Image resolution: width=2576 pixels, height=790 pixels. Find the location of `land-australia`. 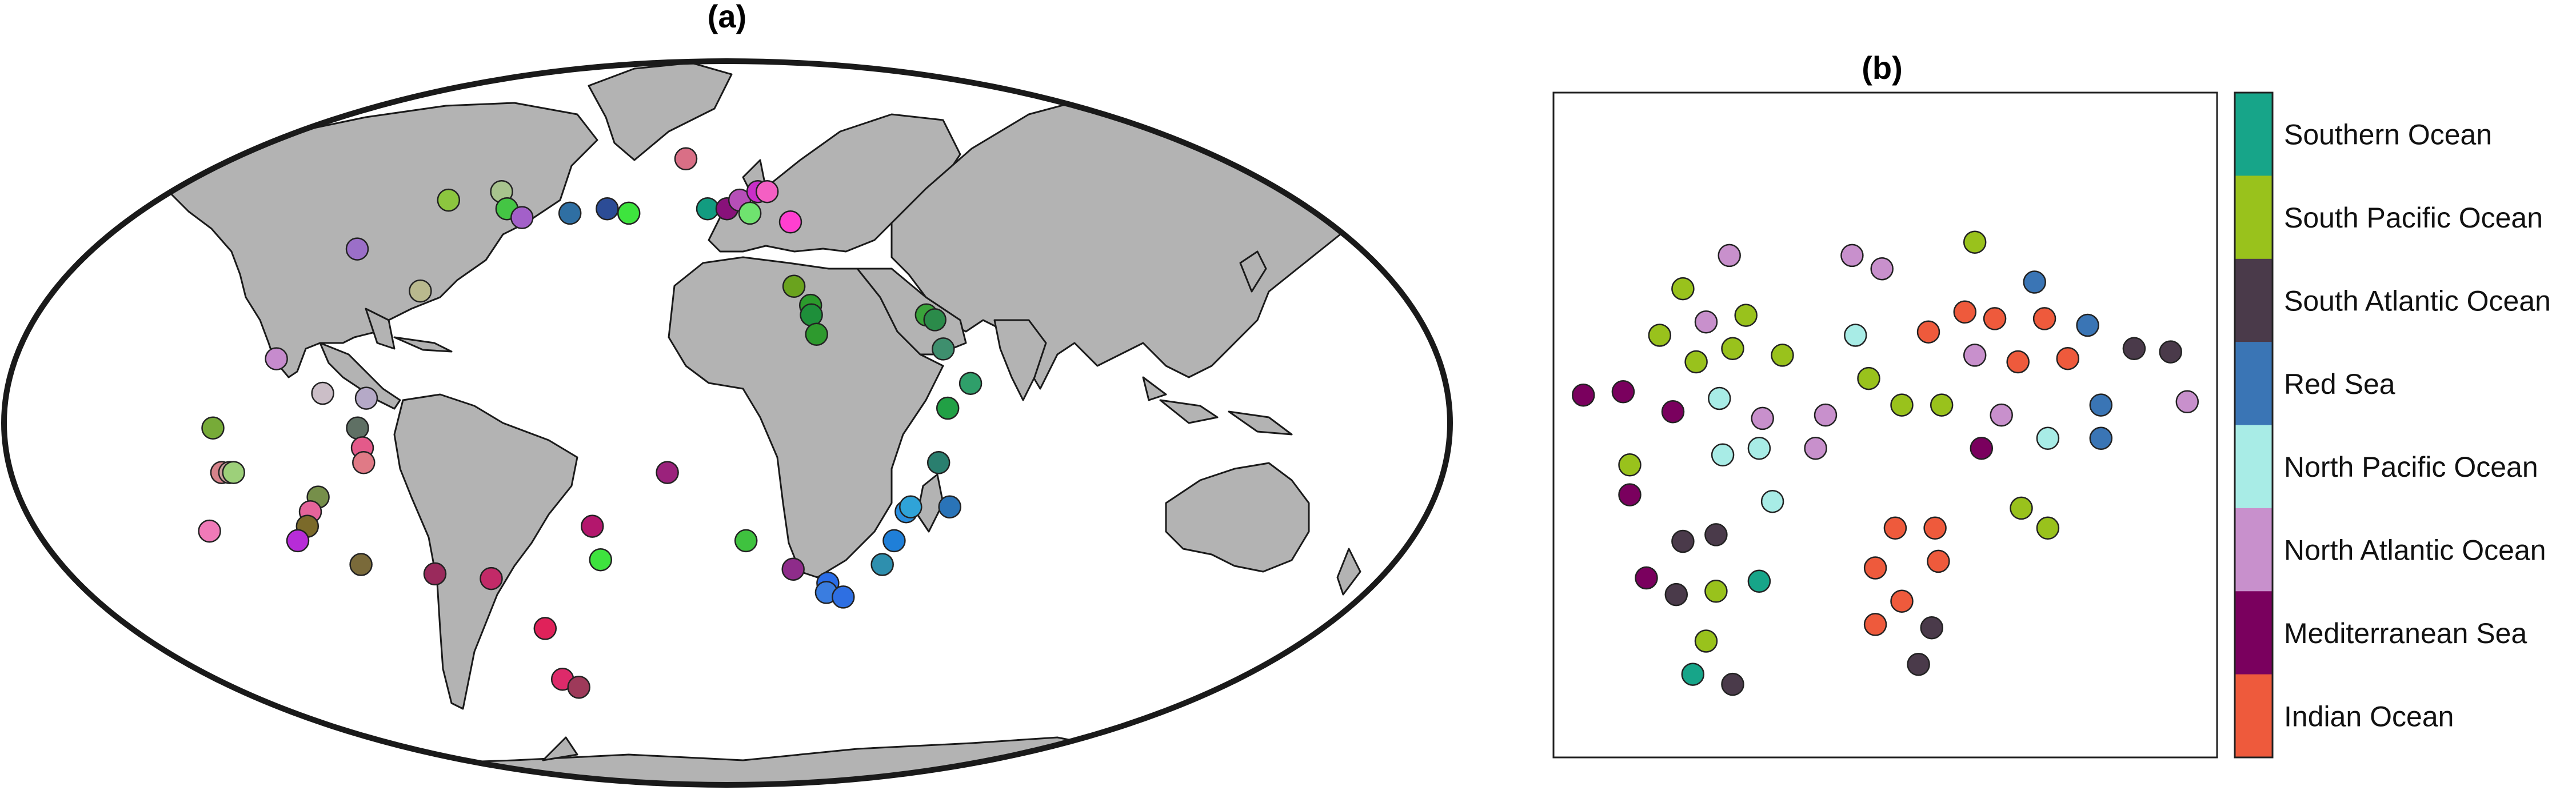

land-australia is located at coordinates (1237, 517).